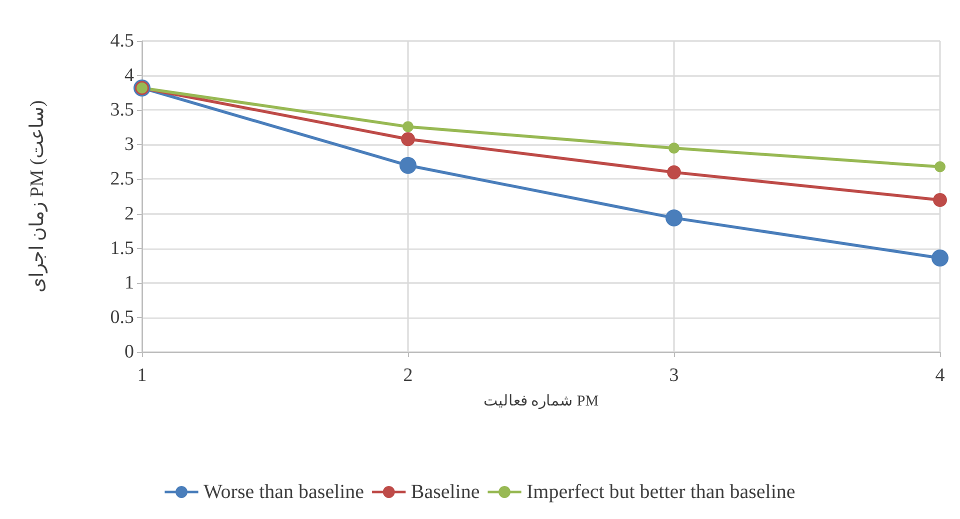 This screenshot has width=960, height=519. What do you see at coordinates (674, 375) in the screenshot?
I see `x-tick-label: 3` at bounding box center [674, 375].